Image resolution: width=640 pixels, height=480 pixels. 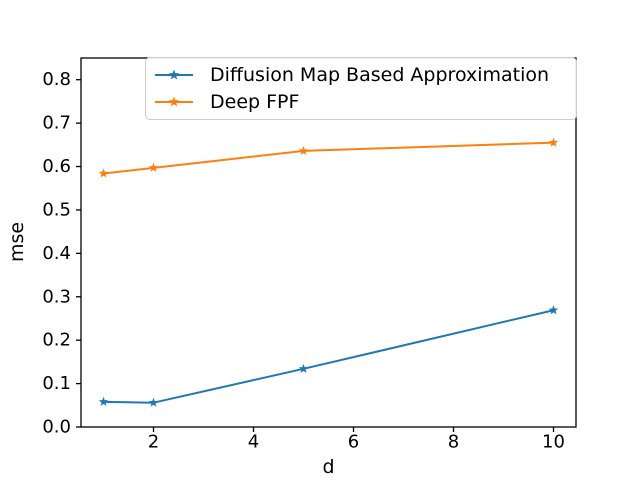 I want to click on x-axis-label: d, so click(x=328, y=467).